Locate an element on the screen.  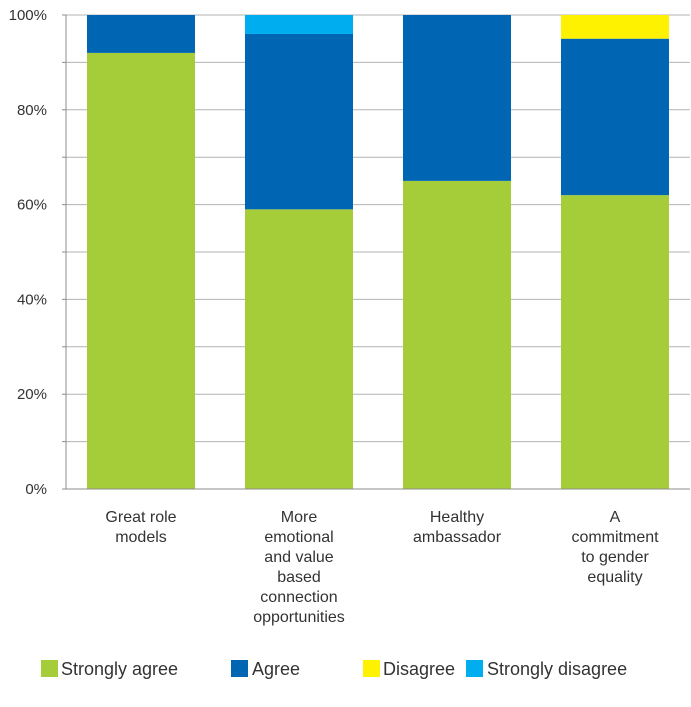
legend-label: Agree is located at coordinates (276, 669).